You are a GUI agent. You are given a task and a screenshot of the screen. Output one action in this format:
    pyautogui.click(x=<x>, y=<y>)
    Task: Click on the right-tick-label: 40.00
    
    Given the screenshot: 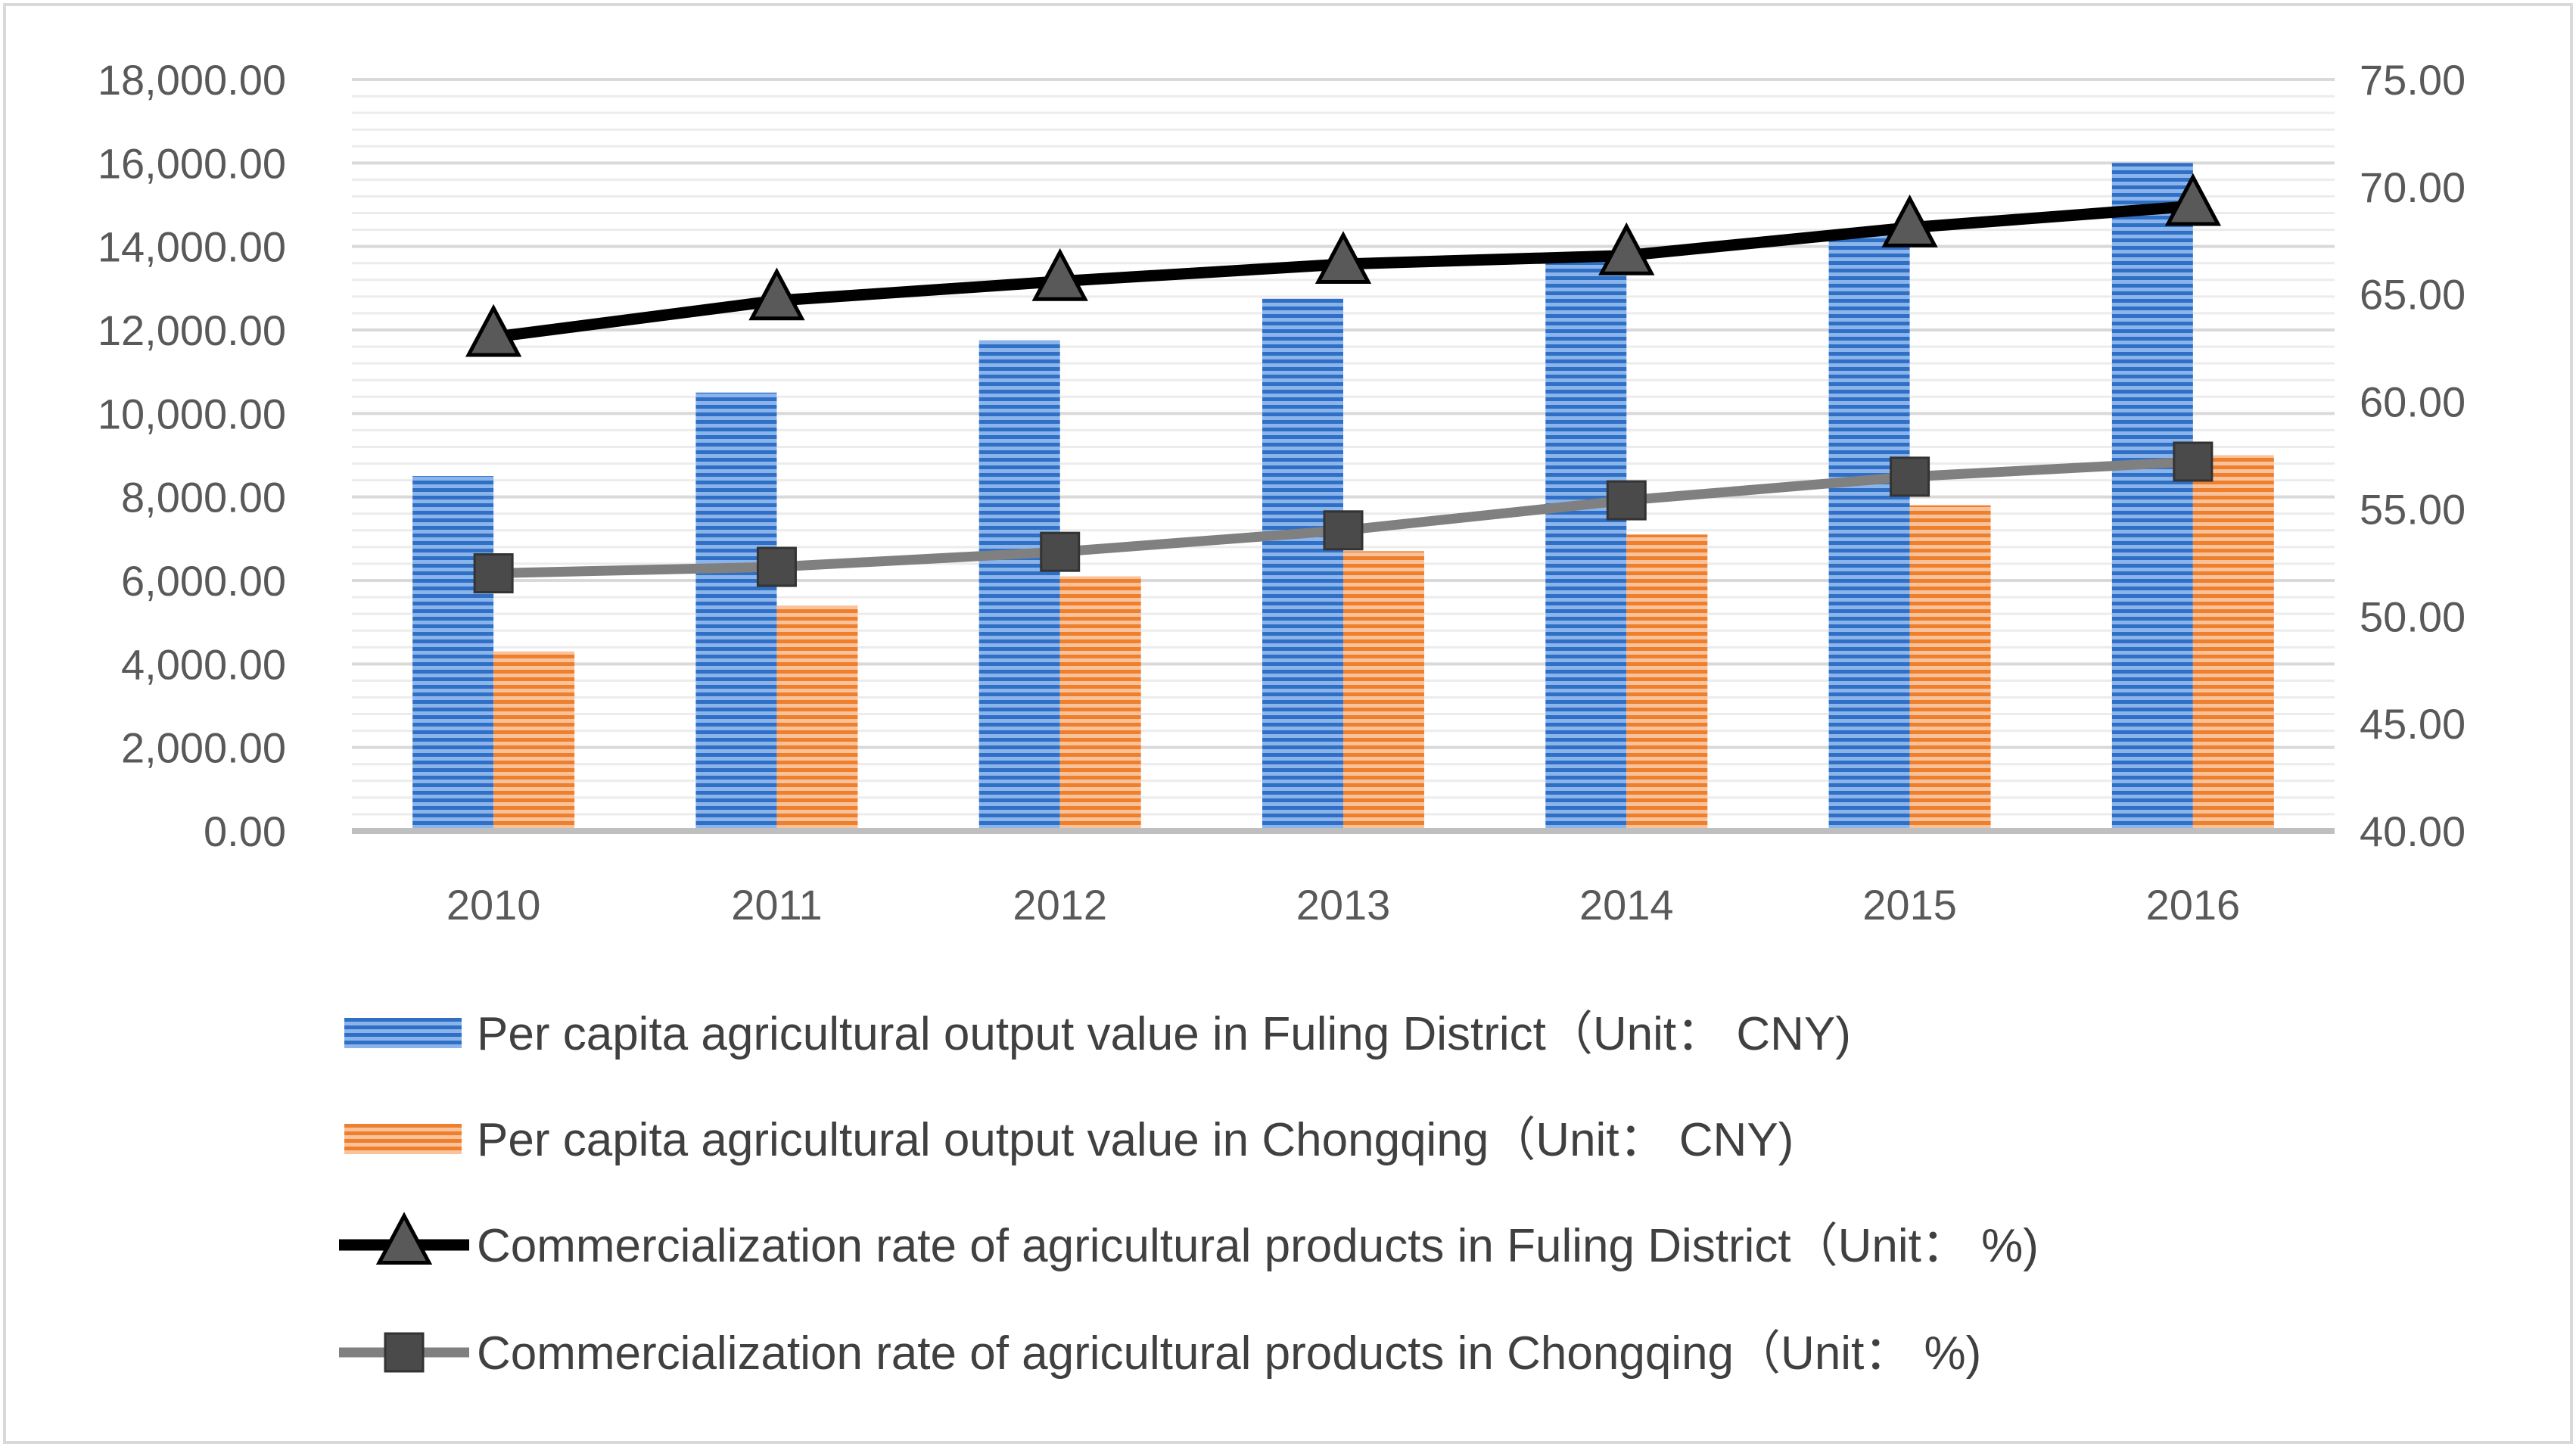 What is the action you would take?
    pyautogui.click(x=2413, y=831)
    